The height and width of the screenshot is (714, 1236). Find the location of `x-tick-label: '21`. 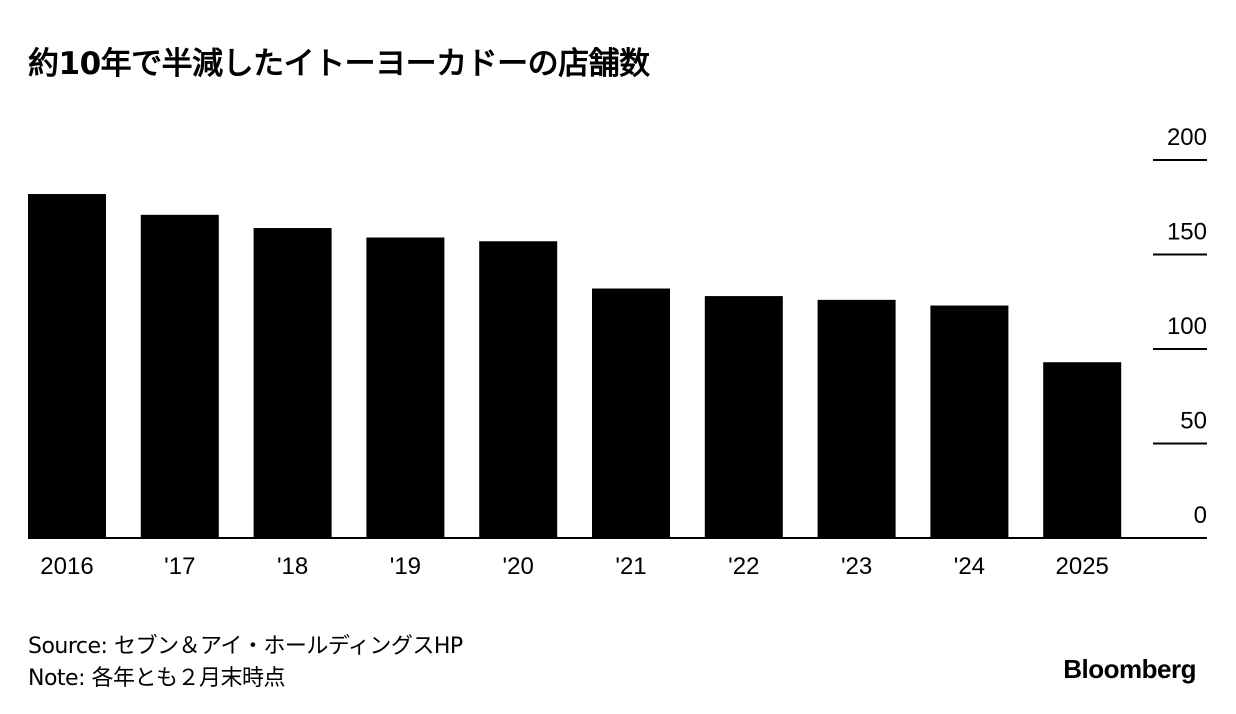

x-tick-label: '21 is located at coordinates (630, 566).